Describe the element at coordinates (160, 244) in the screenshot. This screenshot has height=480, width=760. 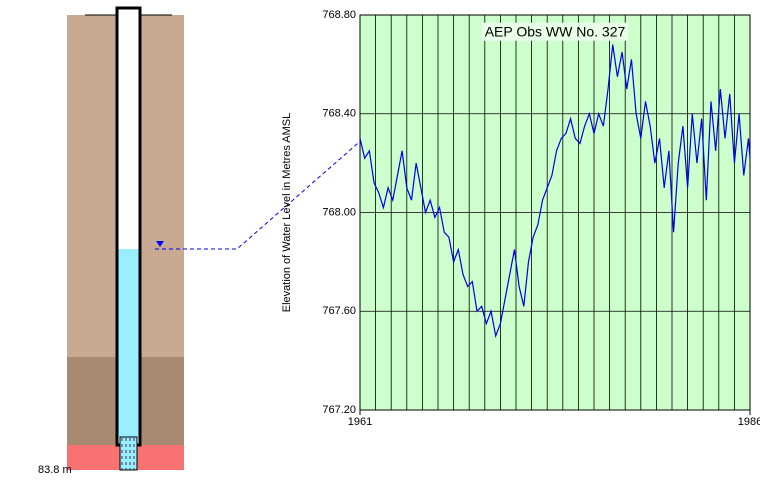
I see `water-level-marker` at that location.